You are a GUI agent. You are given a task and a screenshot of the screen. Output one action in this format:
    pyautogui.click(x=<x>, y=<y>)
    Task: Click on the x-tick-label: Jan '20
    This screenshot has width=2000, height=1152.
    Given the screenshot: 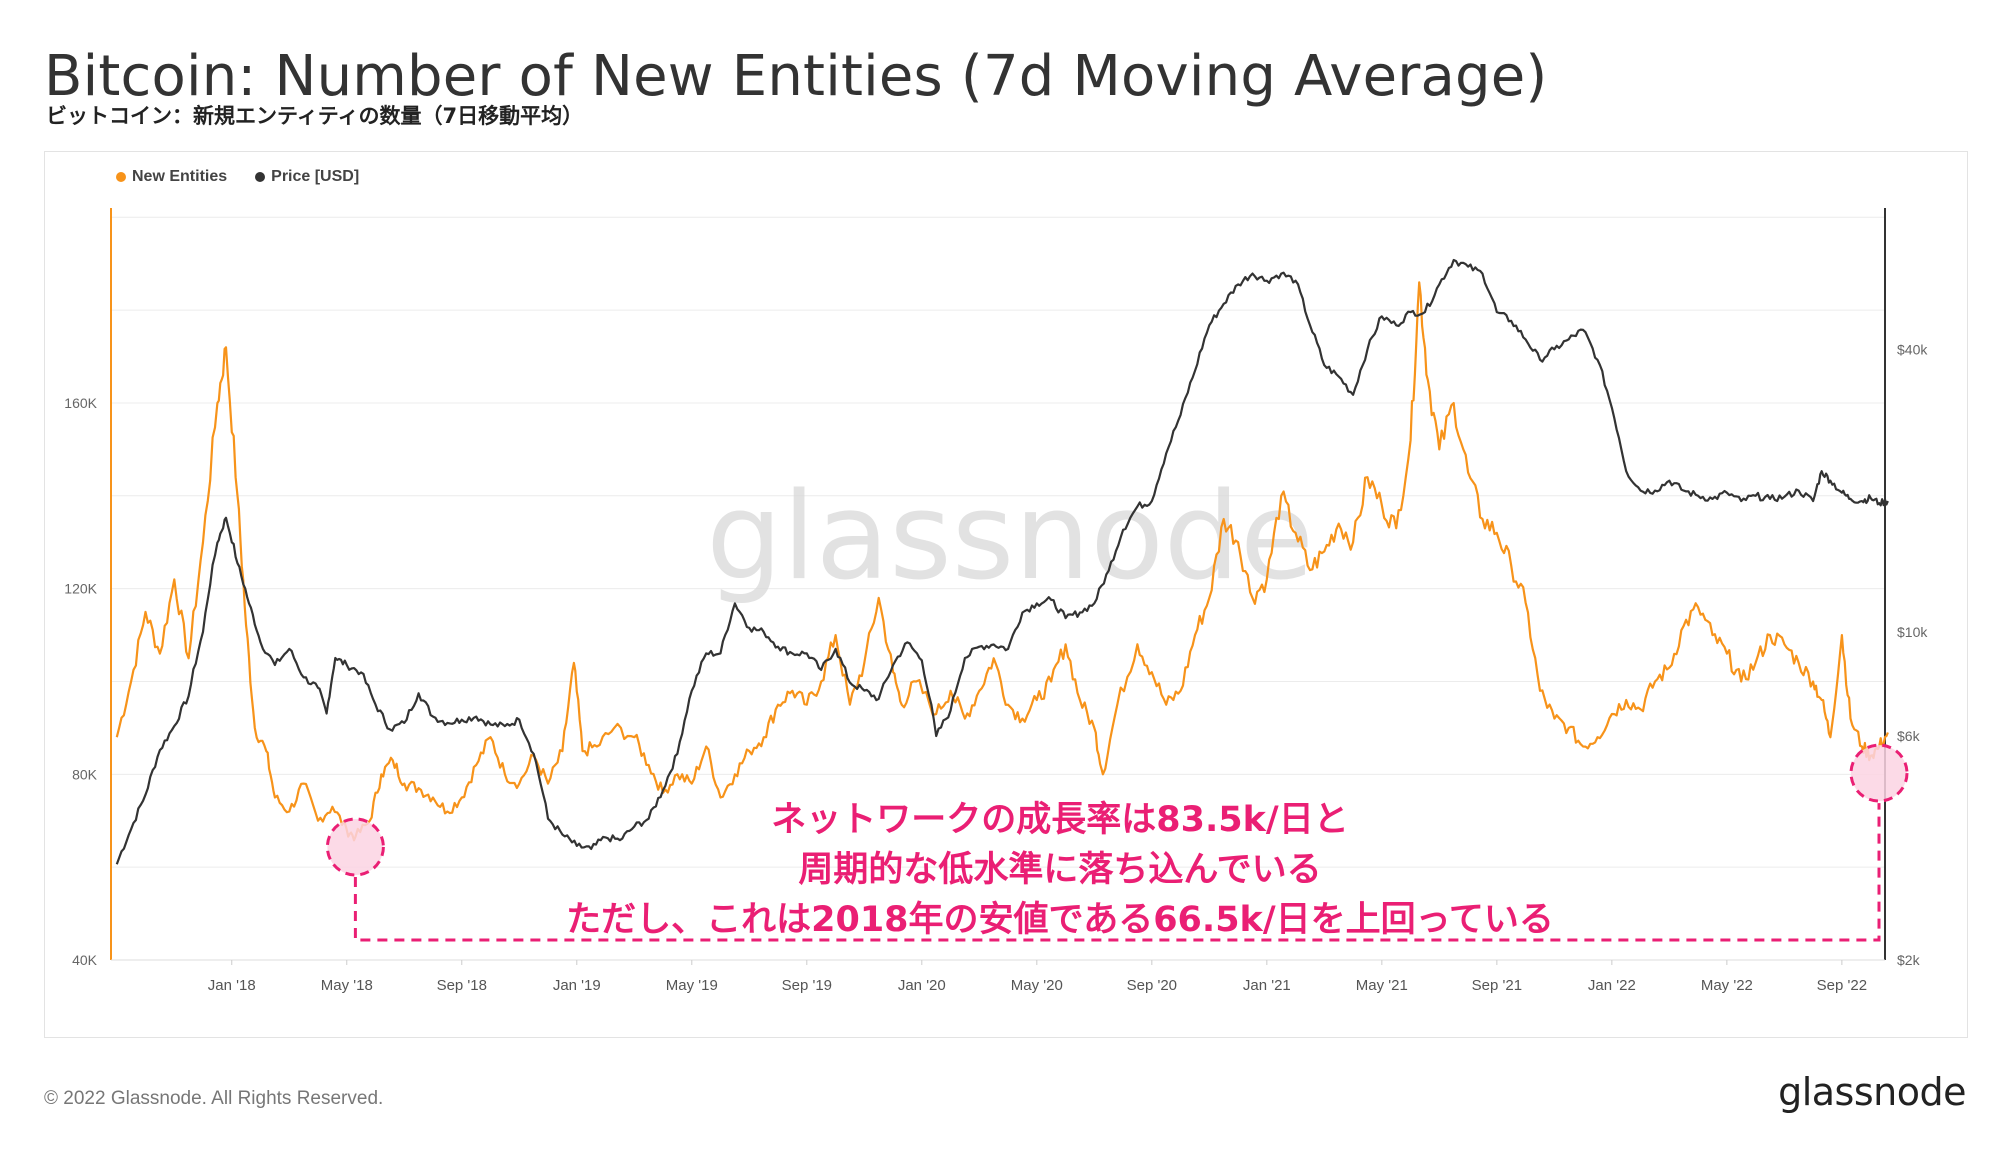 What is the action you would take?
    pyautogui.click(x=922, y=985)
    